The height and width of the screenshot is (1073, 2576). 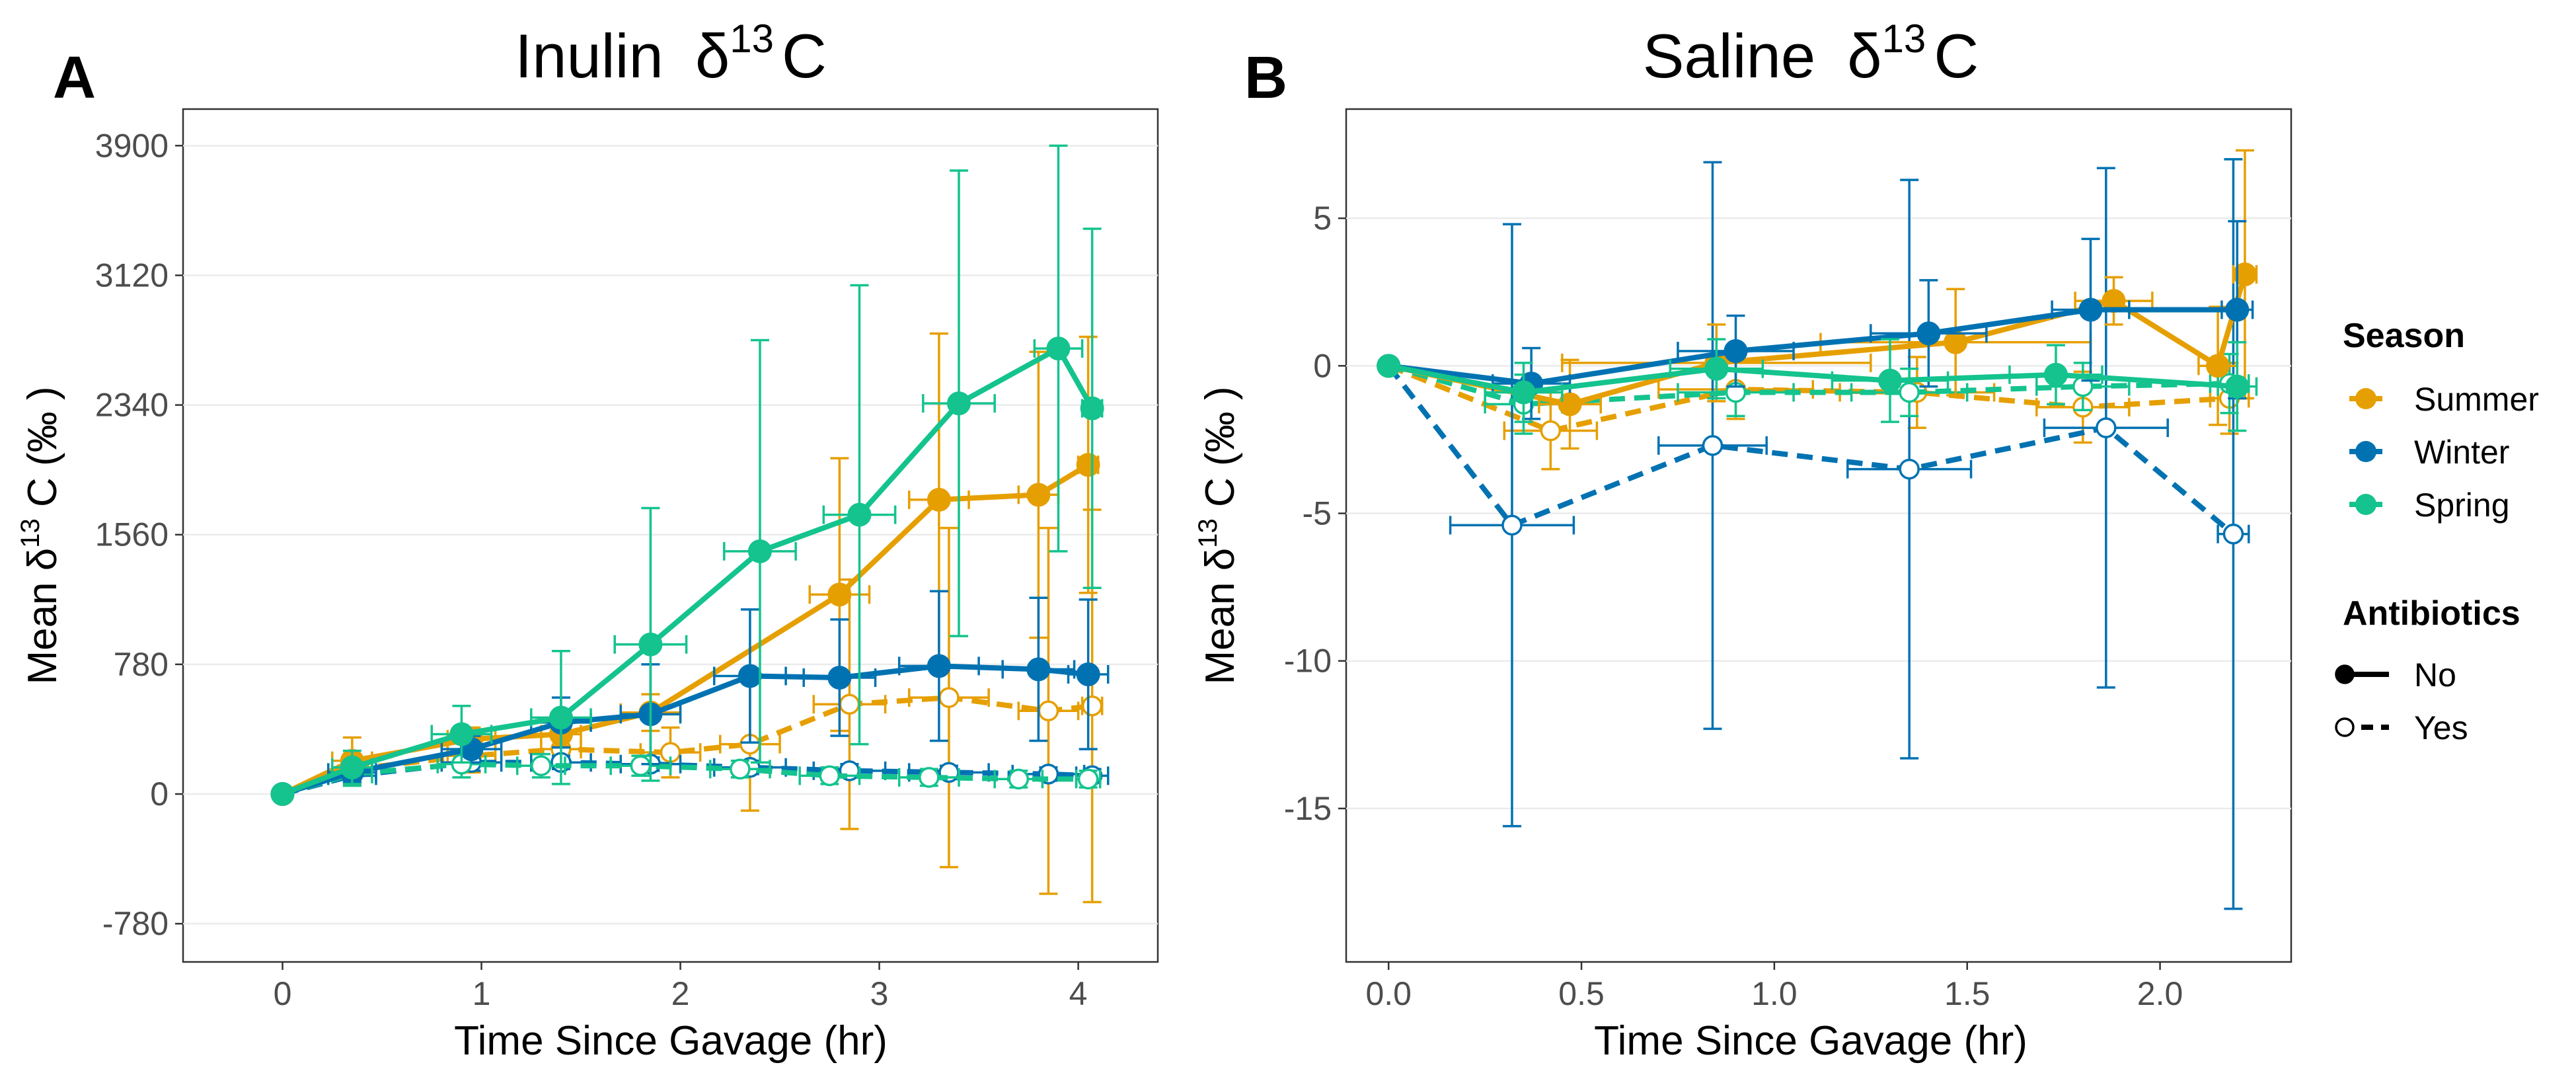 I want to click on panel-a-y-tick-label-6: 3900, so click(x=132, y=145).